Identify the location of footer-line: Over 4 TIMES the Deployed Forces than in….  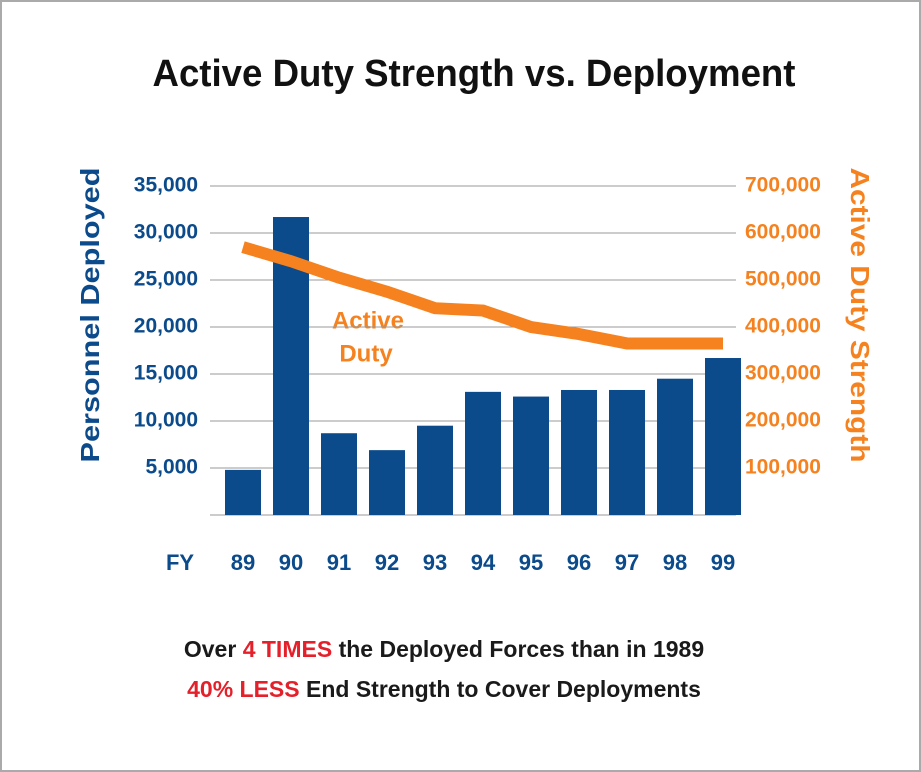
(444, 649).